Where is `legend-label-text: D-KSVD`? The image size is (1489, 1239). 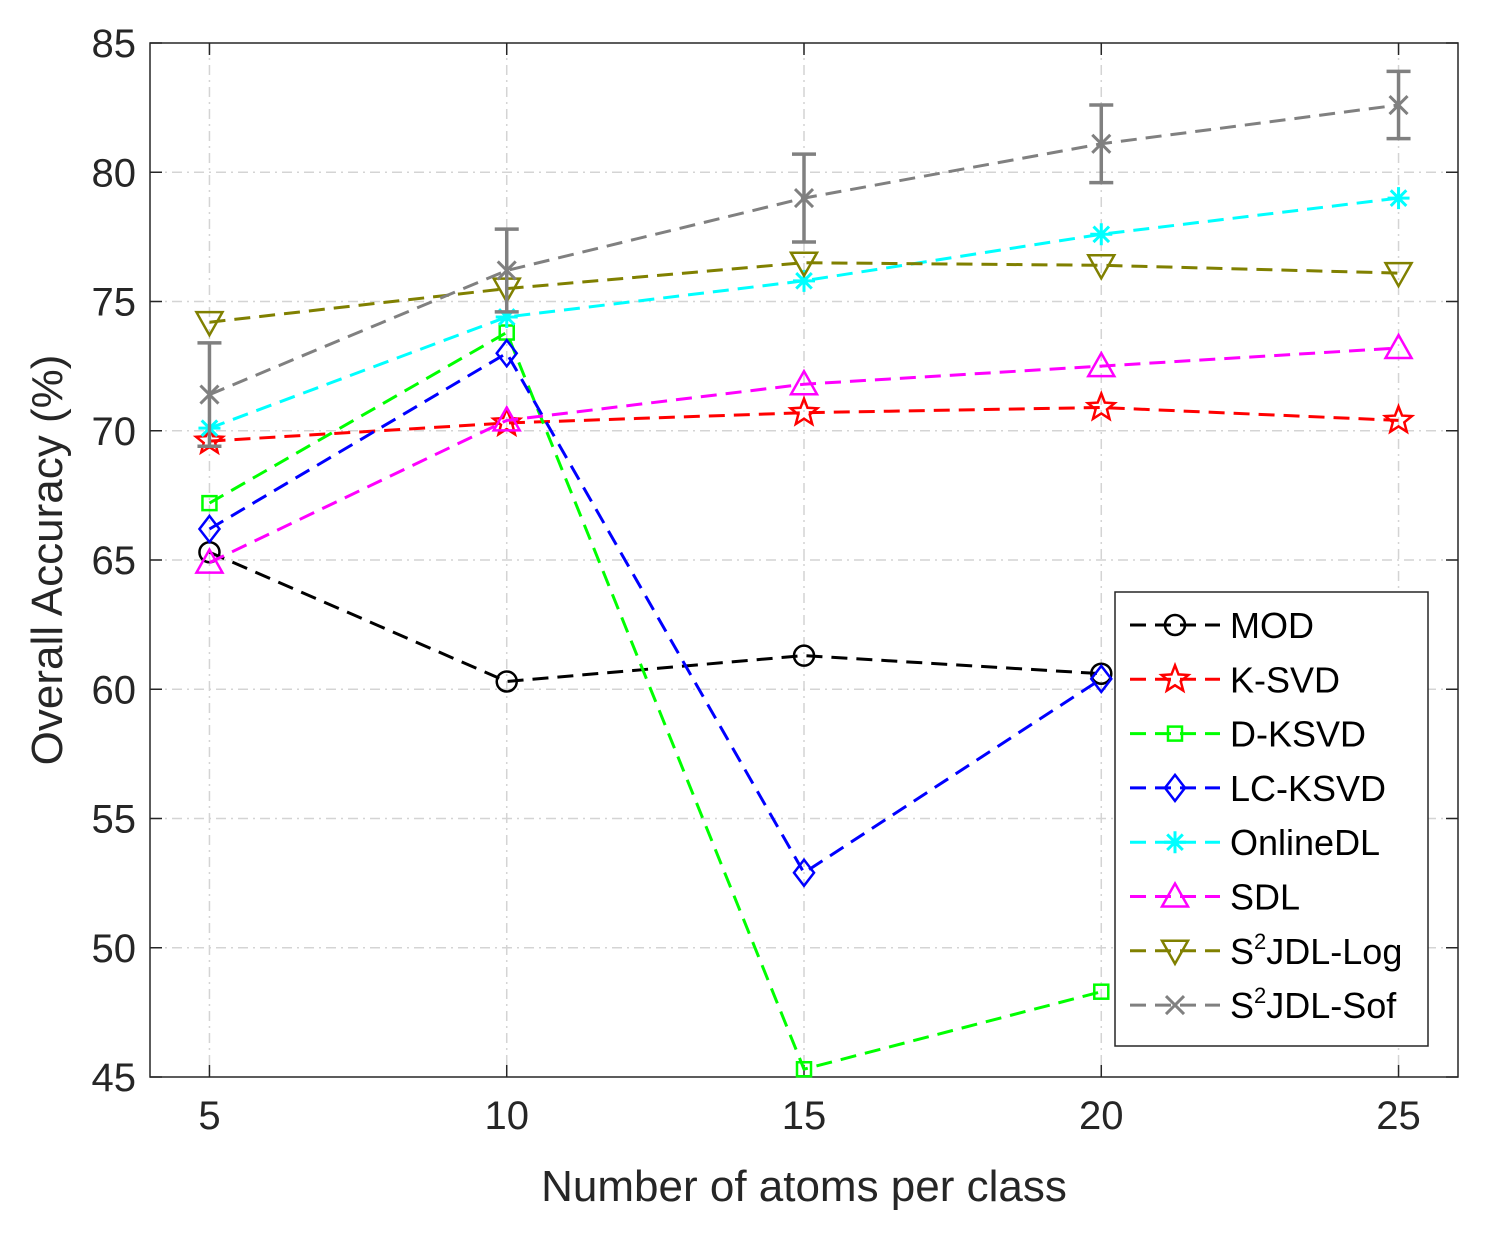
legend-label-text: D-KSVD is located at coordinates (1298, 734).